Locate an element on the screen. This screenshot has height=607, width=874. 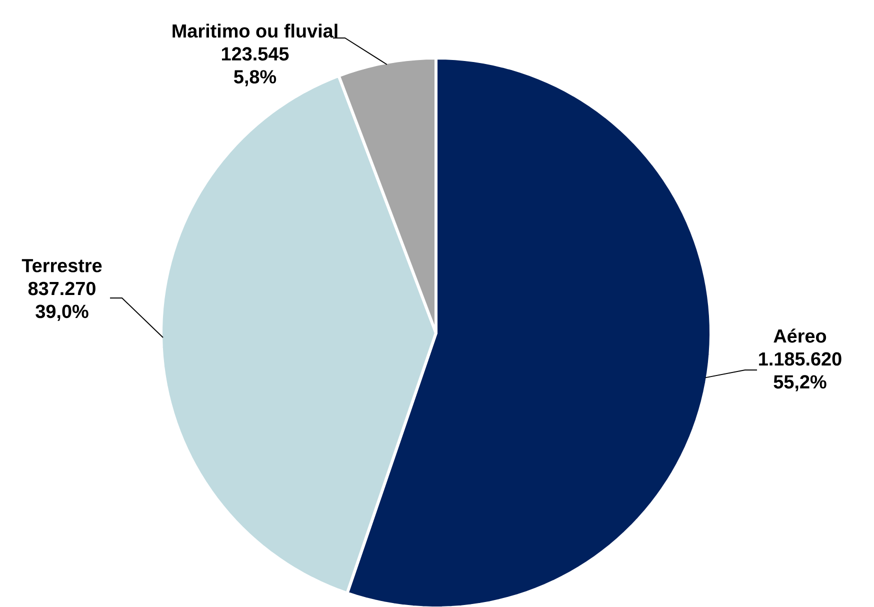
text: 5,8% is located at coordinates (255, 78).